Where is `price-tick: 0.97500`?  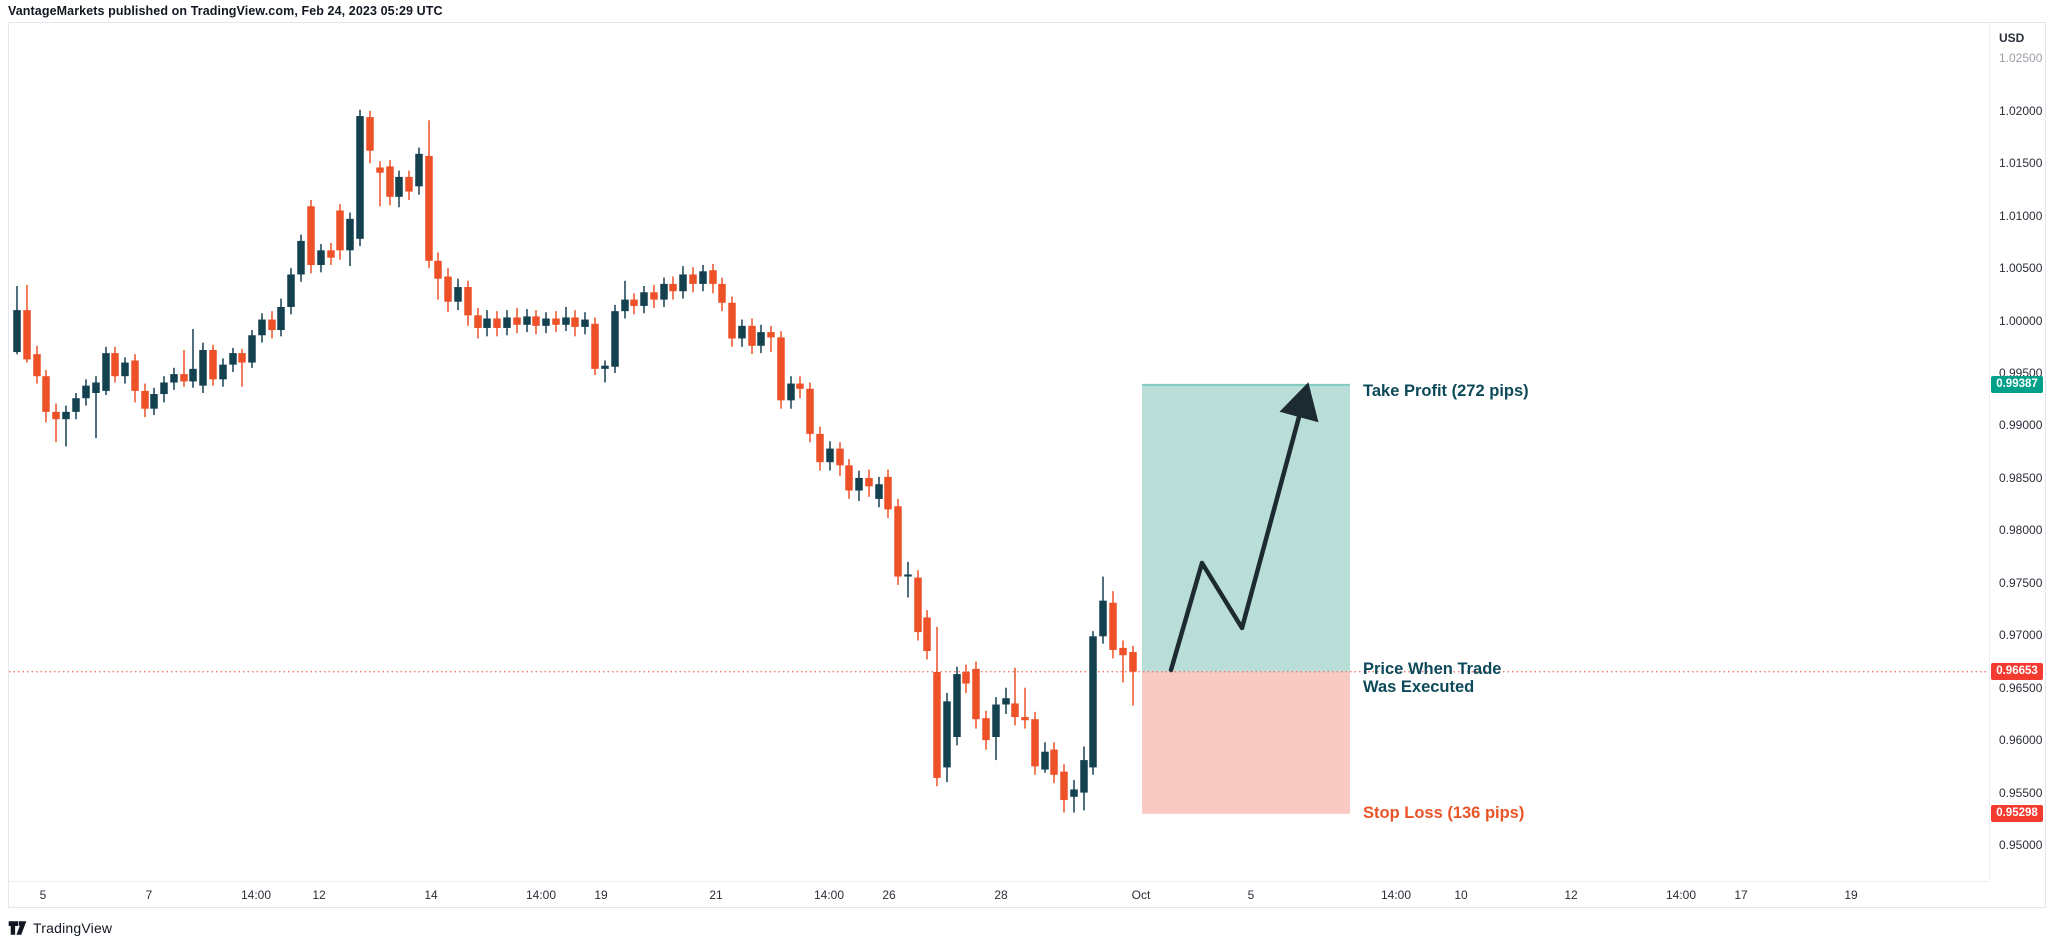 price-tick: 0.97500 is located at coordinates (2021, 582).